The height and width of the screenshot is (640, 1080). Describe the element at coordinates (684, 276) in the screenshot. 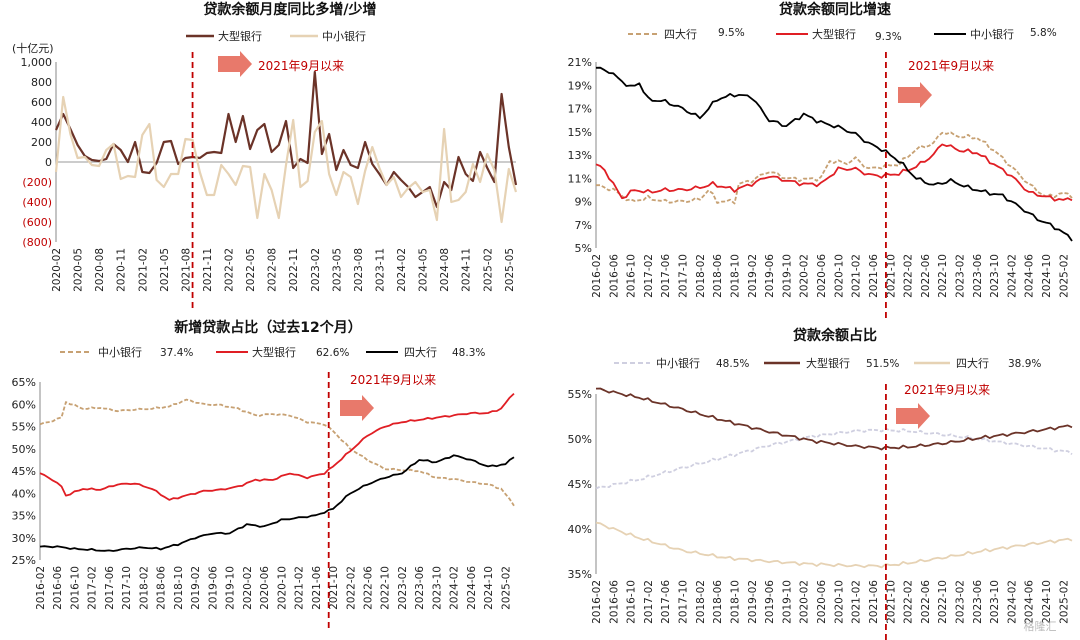

I see `x-tick-label: 2017-10` at that location.